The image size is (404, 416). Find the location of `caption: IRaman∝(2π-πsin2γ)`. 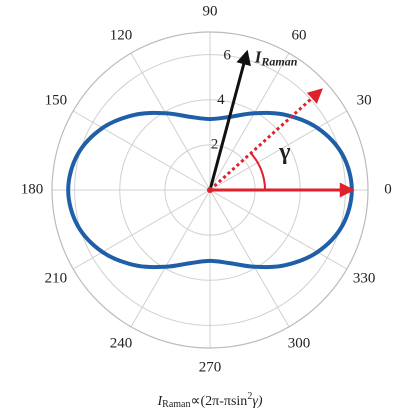

caption: IRaman∝(2π-πsin2γ) is located at coordinates (210, 400).